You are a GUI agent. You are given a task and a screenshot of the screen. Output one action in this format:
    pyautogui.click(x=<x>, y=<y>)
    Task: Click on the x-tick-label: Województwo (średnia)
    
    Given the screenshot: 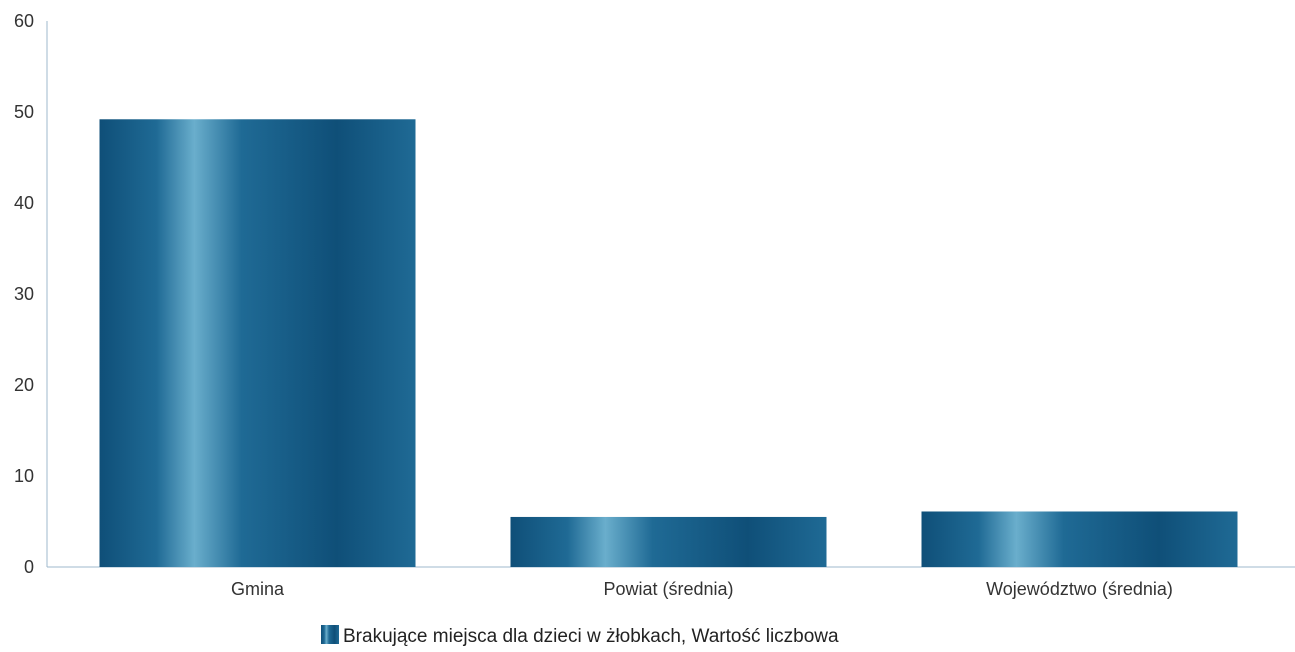 What is the action you would take?
    pyautogui.click(x=1079, y=589)
    